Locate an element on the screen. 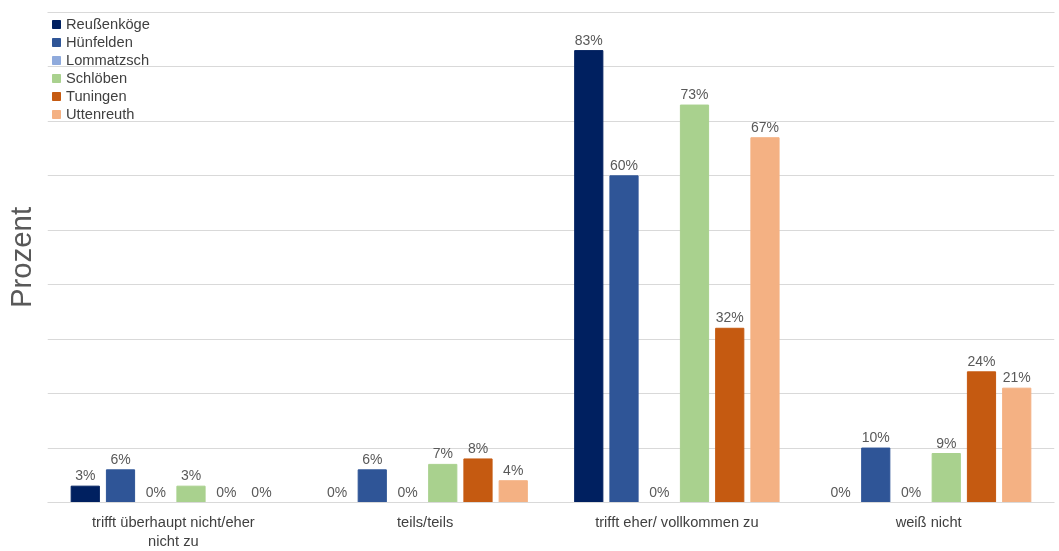  x-tick-label: trifft überhaupt nicht/eher nicht zu is located at coordinates (173, 531).